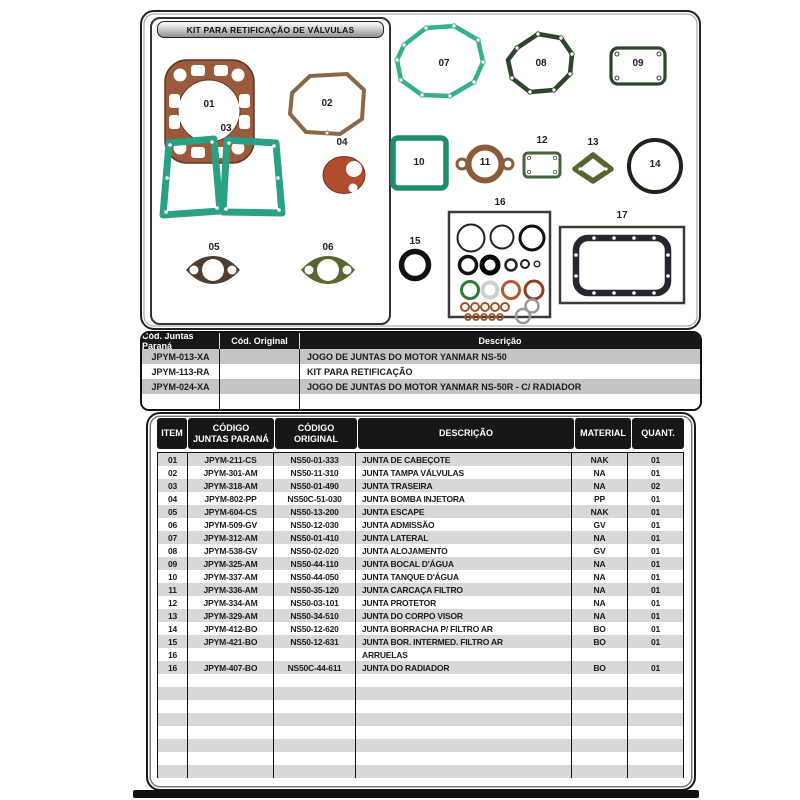 Image resolution: width=800 pixels, height=800 pixels. Describe the element at coordinates (173, 498) in the screenshot. I see `parts-table-cell: 04` at that location.